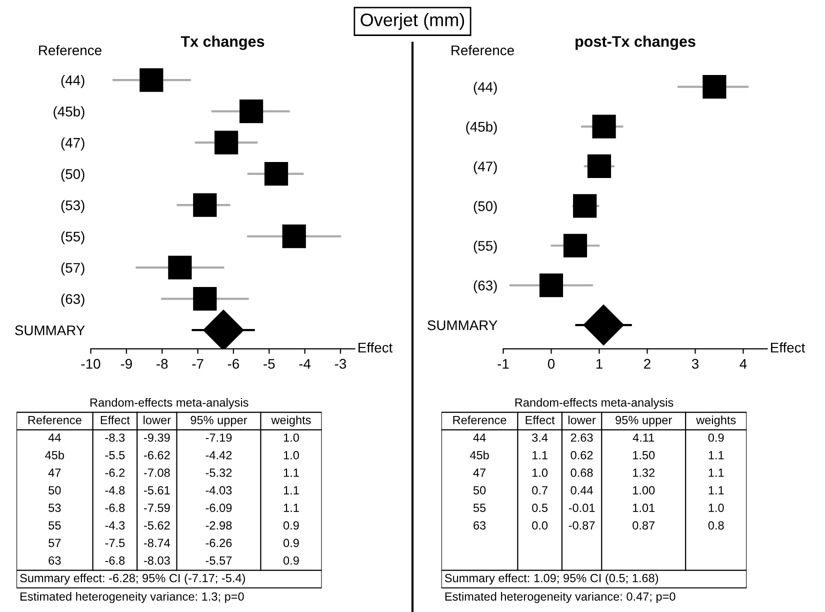 The height and width of the screenshot is (612, 825). Describe the element at coordinates (599, 364) in the screenshot. I see `x-tick-label: 1` at that location.